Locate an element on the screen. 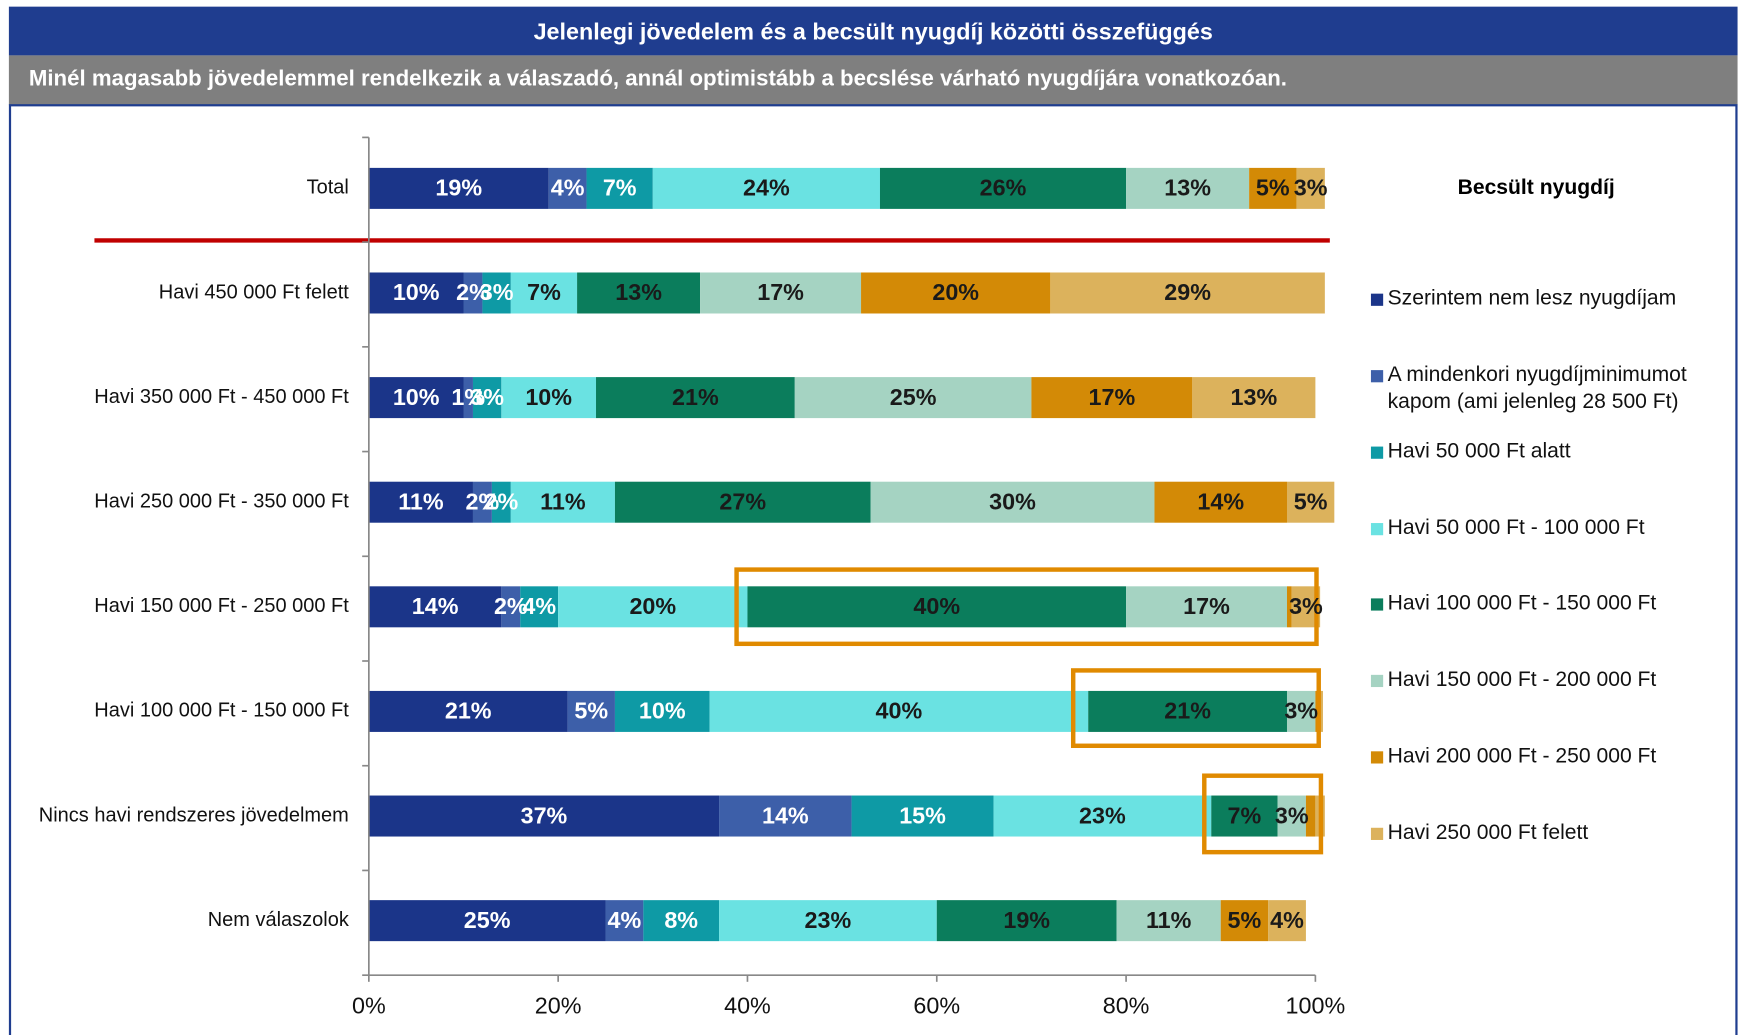 The height and width of the screenshot is (1035, 1742). x-tick-label: 100% is located at coordinates (1316, 1005).